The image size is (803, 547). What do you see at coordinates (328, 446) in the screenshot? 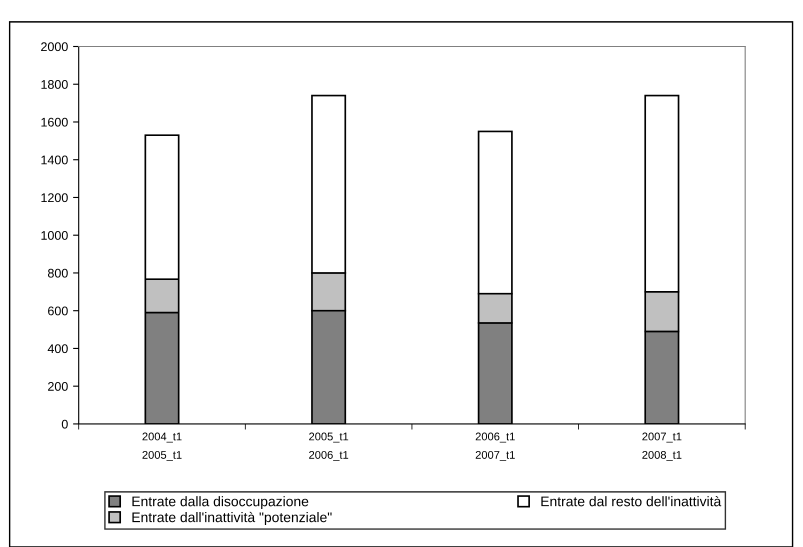
I see `x-tick-label: 2005_t1 2006_t1` at bounding box center [328, 446].